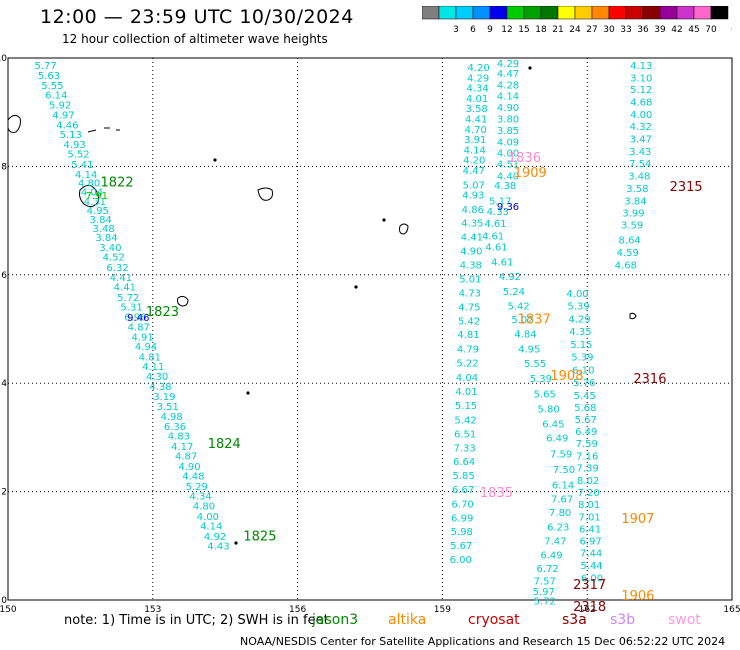 This screenshot has height=650, width=740. I want to click on wave-height-value: 4.11, so click(153, 367).